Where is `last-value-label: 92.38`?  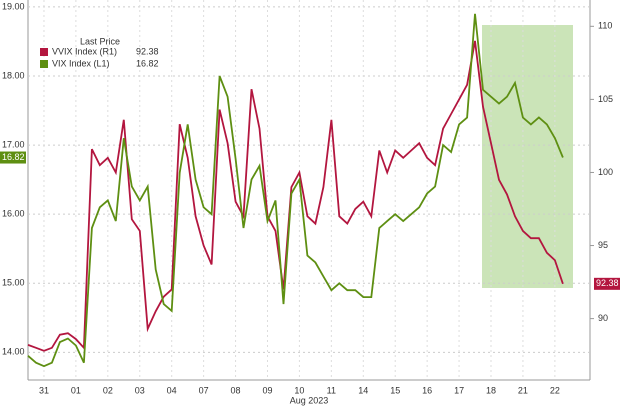 last-value-label: 92.38 is located at coordinates (607, 283).